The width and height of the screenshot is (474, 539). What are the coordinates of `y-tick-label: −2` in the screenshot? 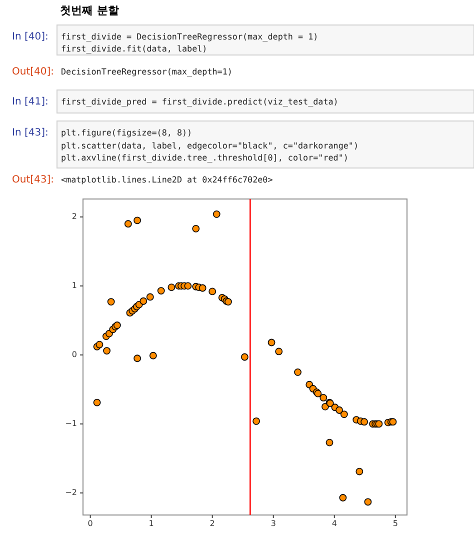 It's located at (71, 493).